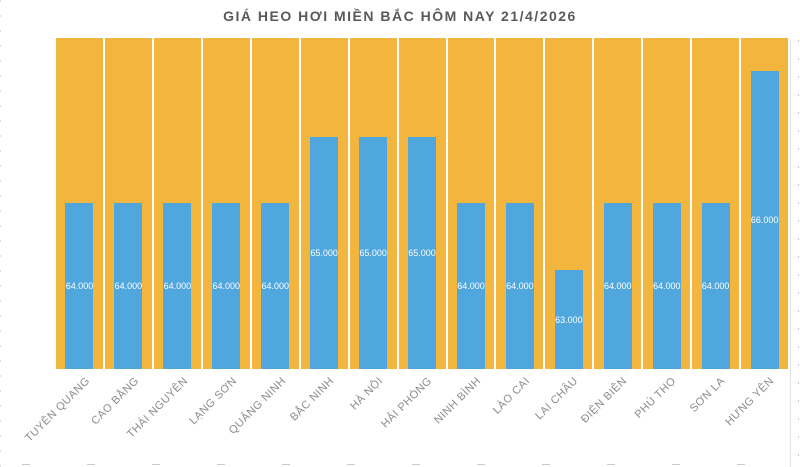 The width and height of the screenshot is (800, 467). Describe the element at coordinates (458, 401) in the screenshot. I see `x-axis-label: NINH BÌNH` at that location.